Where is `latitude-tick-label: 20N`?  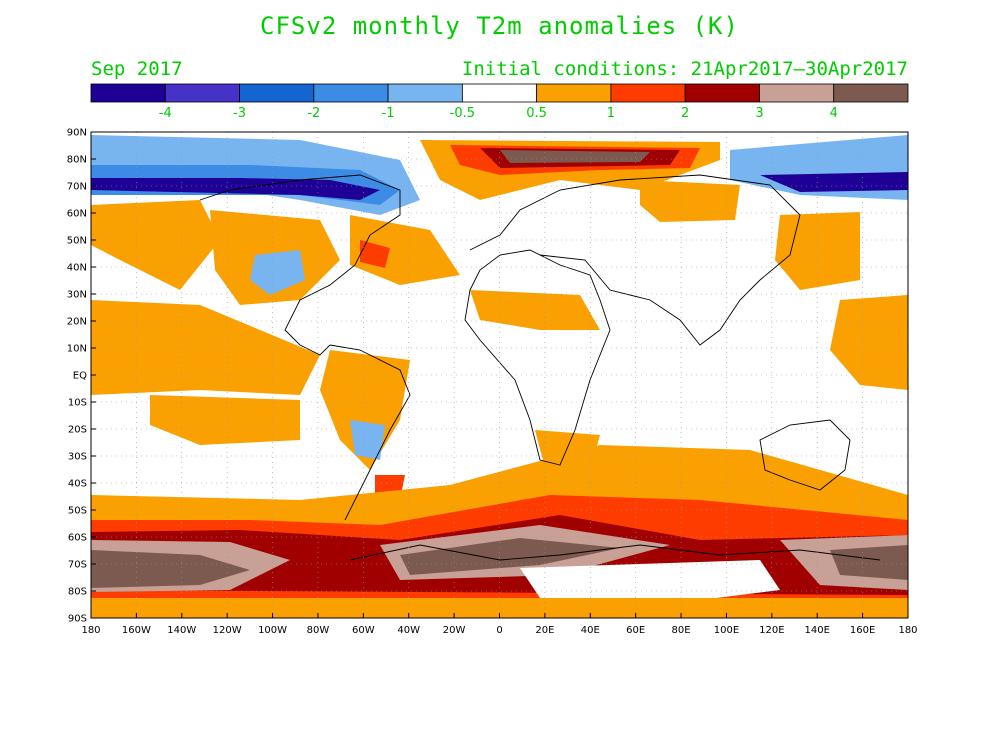 latitude-tick-label: 20N is located at coordinates (77, 322).